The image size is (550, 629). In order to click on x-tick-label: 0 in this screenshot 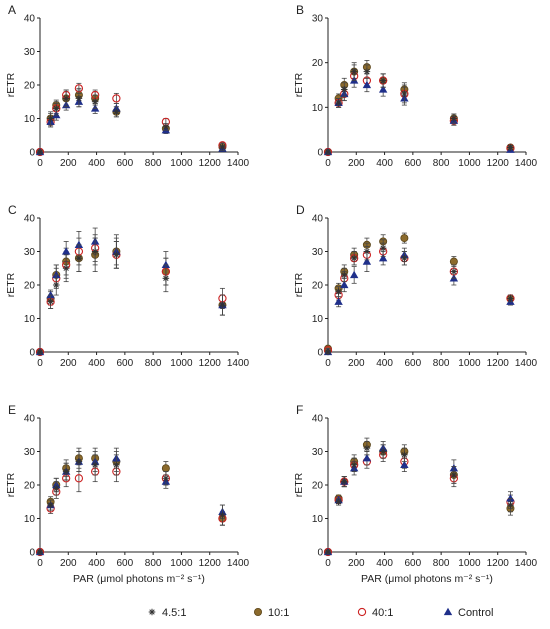, I will do `click(328, 363)`.